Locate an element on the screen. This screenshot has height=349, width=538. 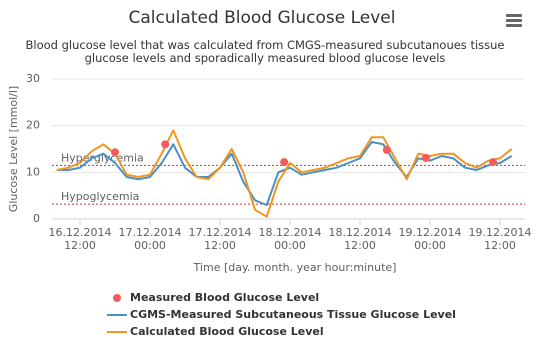
x-tick-label: 19.12.2014 00:00 is located at coordinates (430, 239).